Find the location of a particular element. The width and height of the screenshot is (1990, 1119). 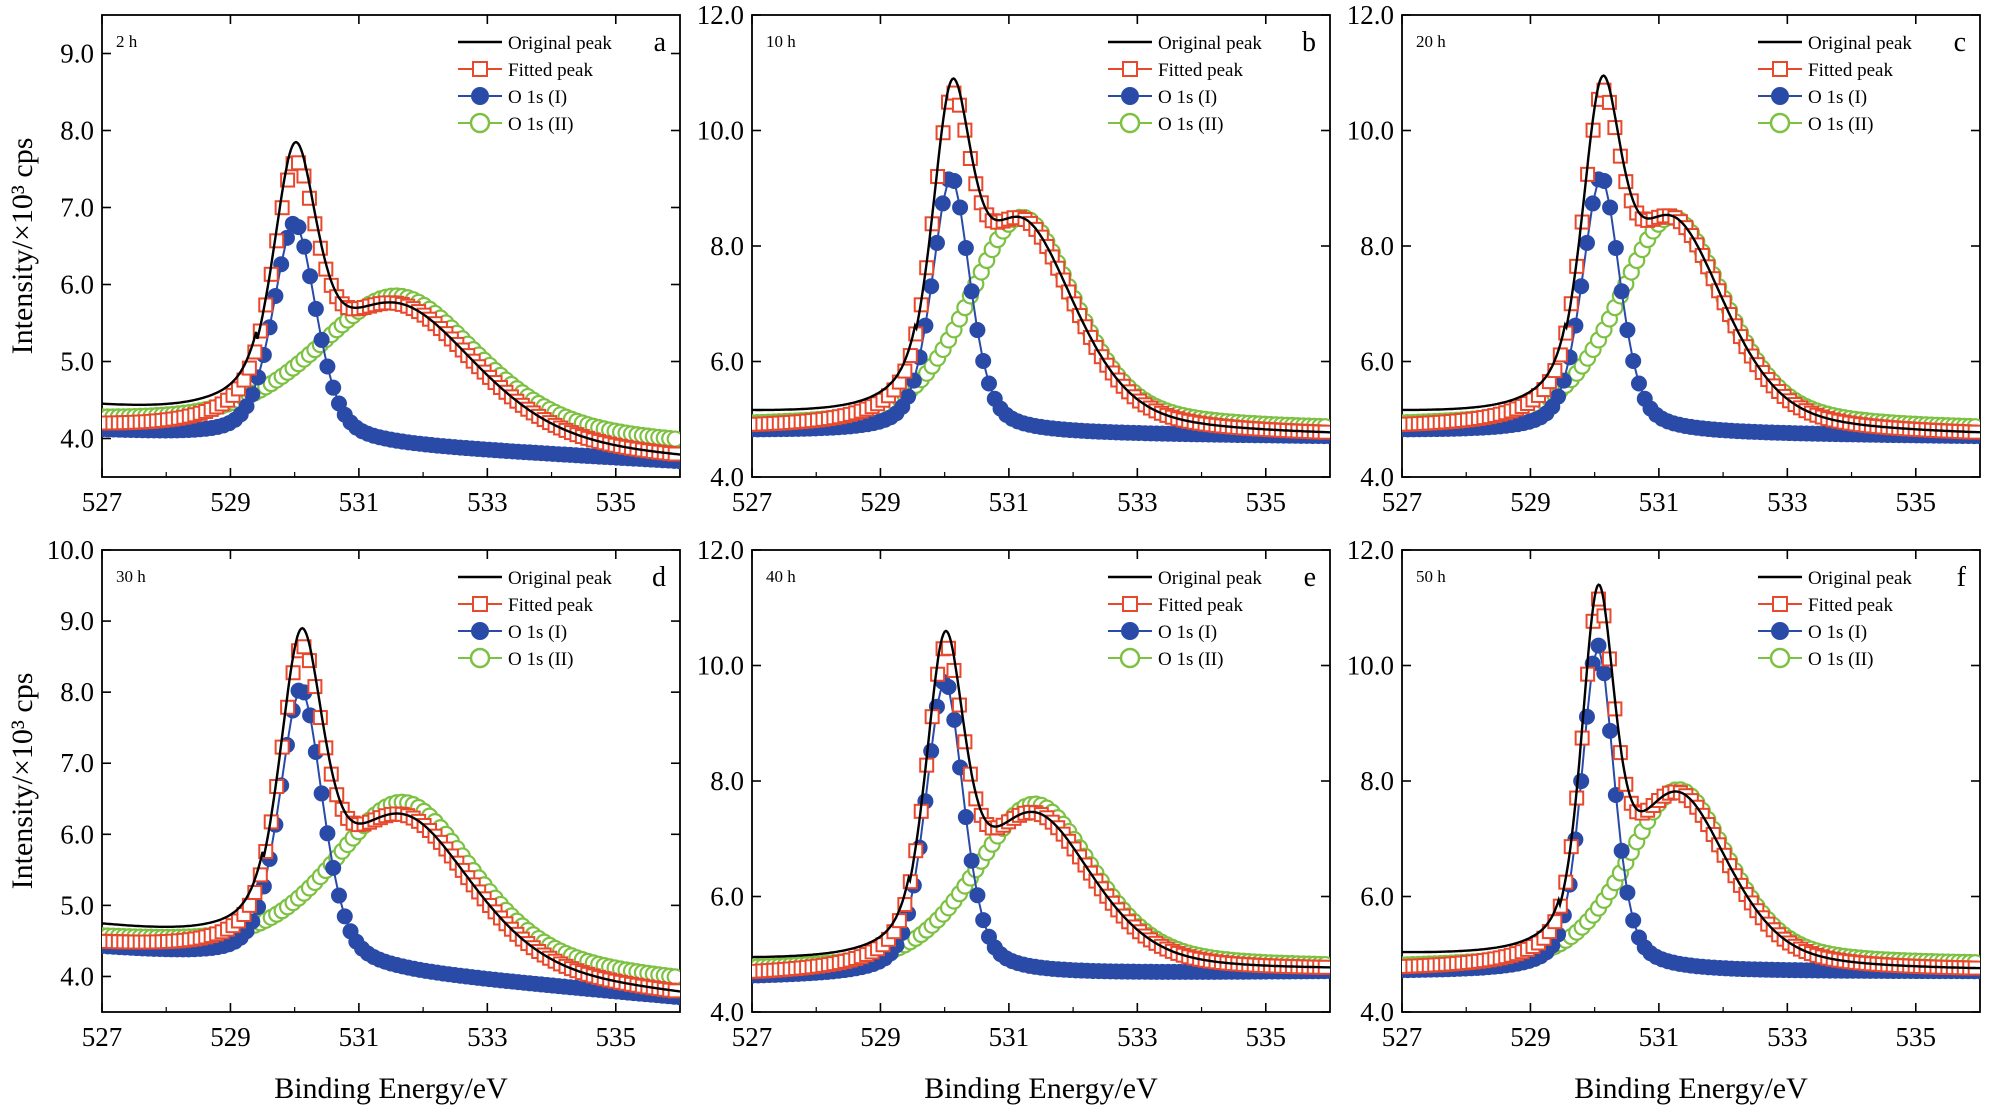

panel-time-label: 30 h is located at coordinates (131, 576).